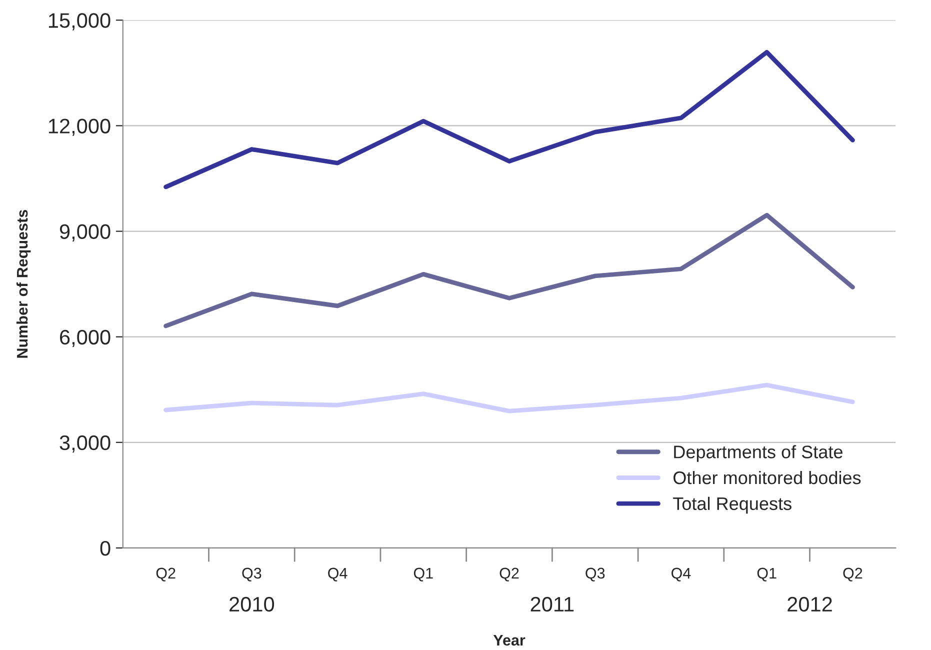 The image size is (931, 650). I want to click on text: 2012, so click(810, 604).